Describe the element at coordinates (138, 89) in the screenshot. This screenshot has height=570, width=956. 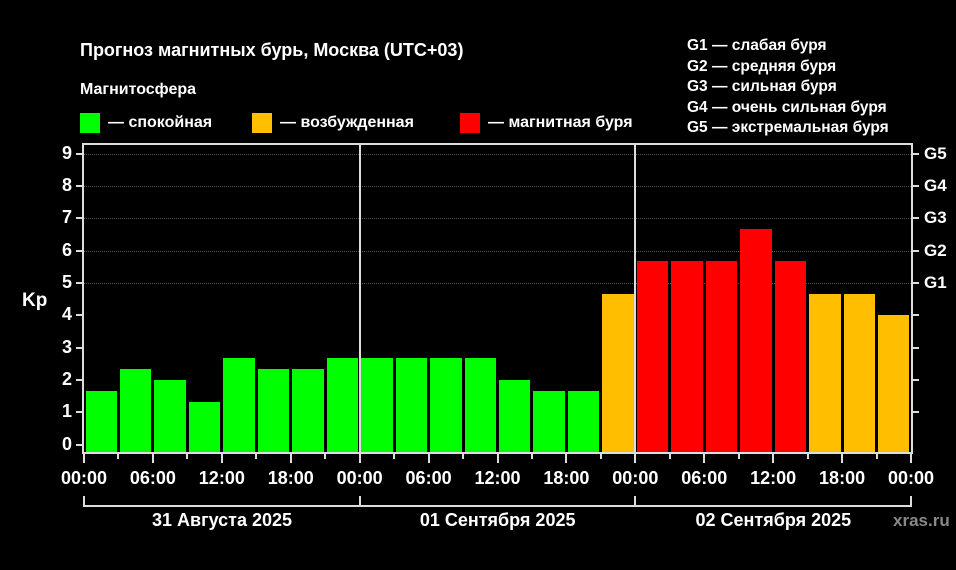
I see `legend-heading: Магнитосфера` at that location.